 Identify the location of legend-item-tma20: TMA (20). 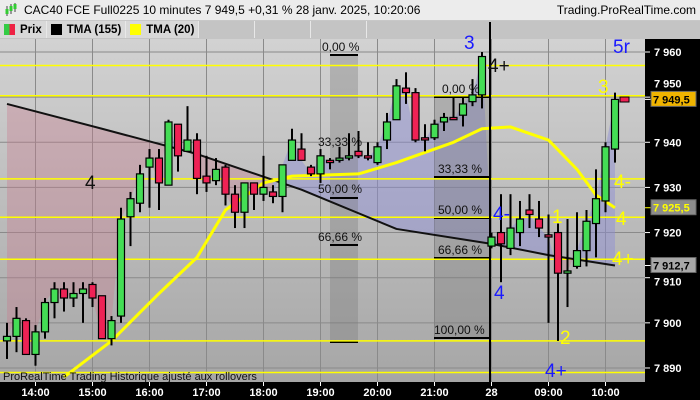
(163, 29).